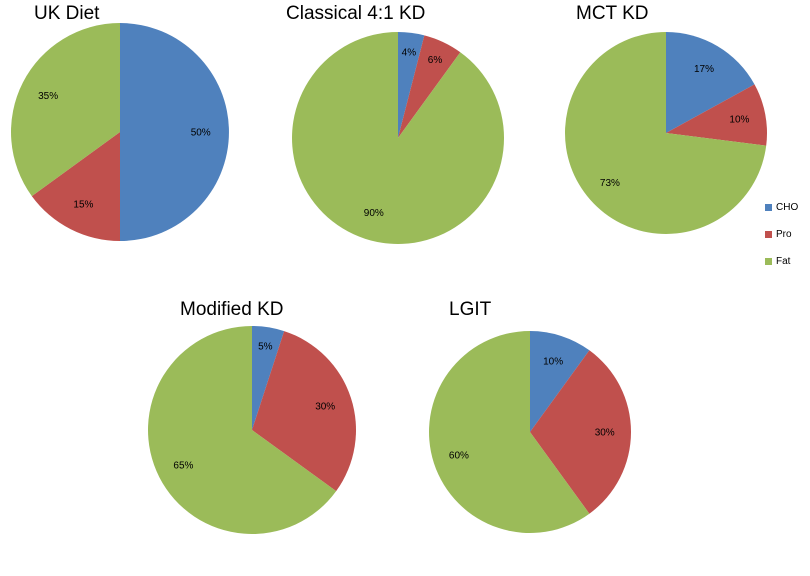 This screenshot has width=810, height=576. I want to click on pie-slice-uk-diet-pro, so click(75, 186).